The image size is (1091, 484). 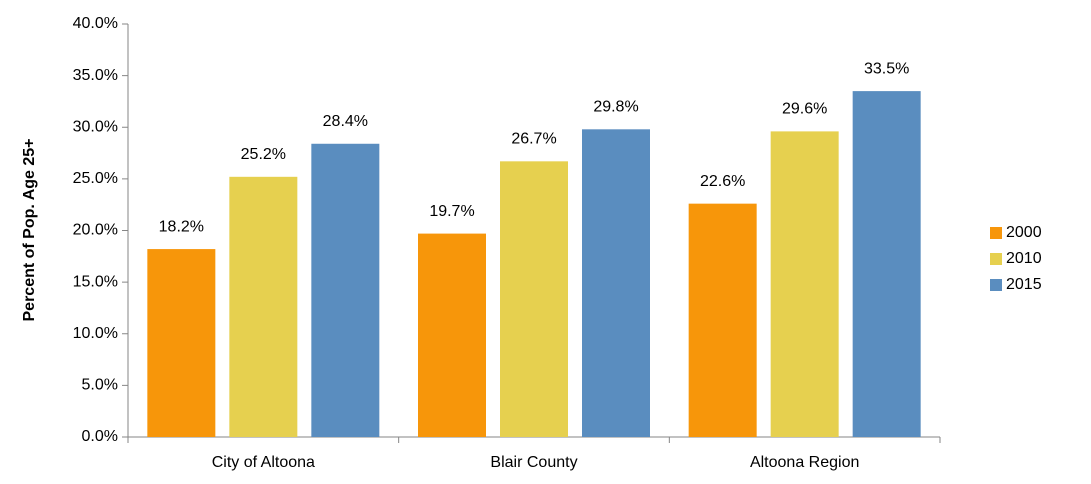 I want to click on data-label: 25.2%, so click(x=263, y=154).